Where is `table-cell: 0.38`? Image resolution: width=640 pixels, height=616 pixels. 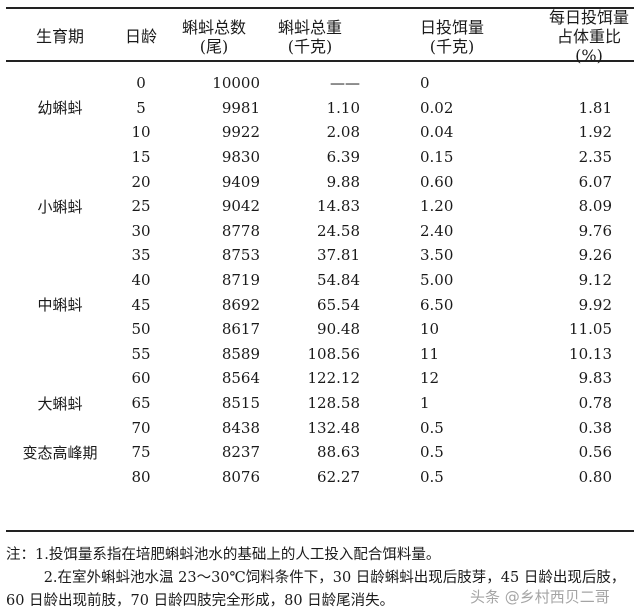
table-cell: 0.38 is located at coordinates (595, 427).